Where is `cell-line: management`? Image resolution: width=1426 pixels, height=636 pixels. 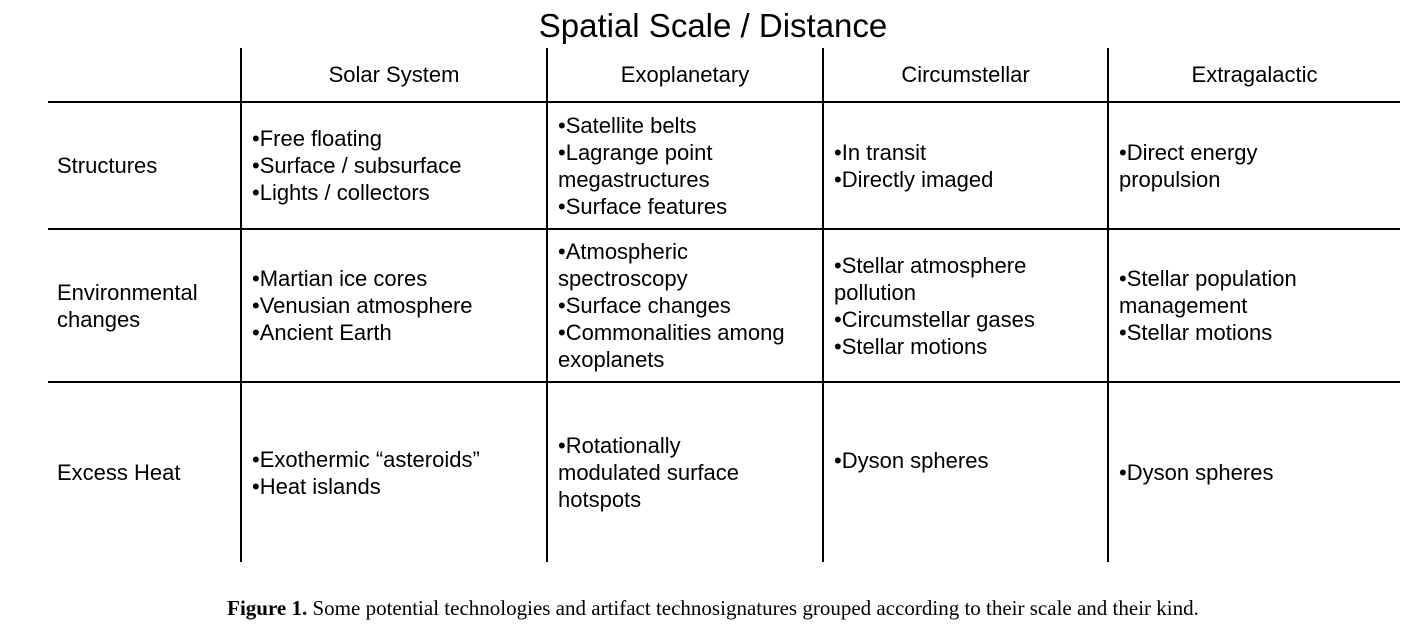 cell-line: management is located at coordinates (1183, 305).